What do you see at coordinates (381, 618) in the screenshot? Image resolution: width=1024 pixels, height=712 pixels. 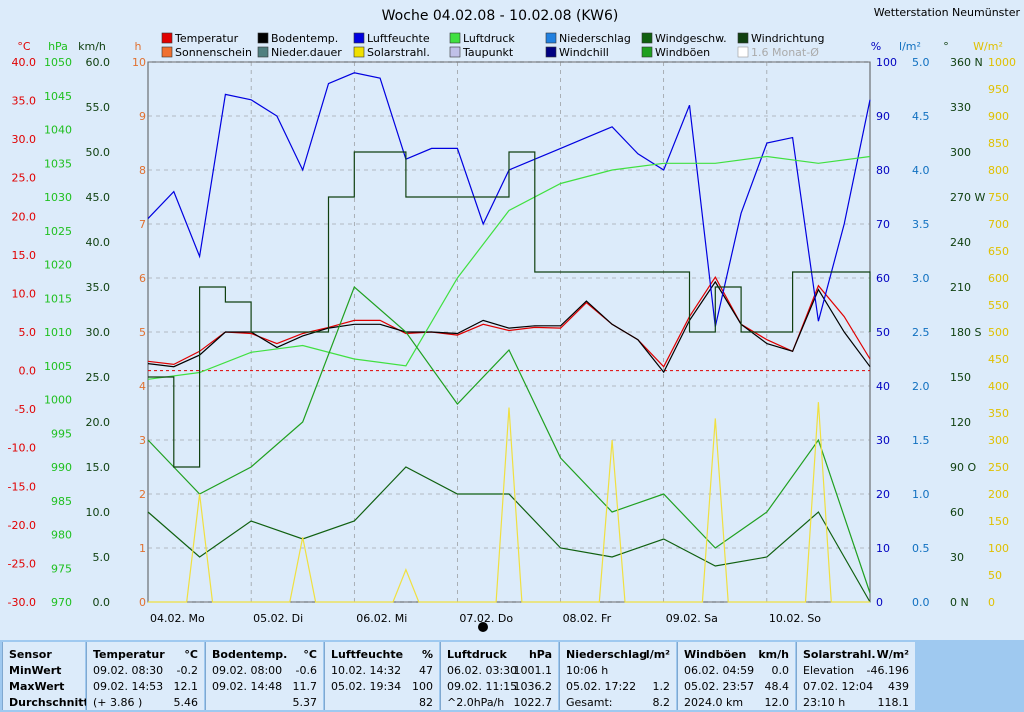 I see `x-tick: 06.02. Mi` at bounding box center [381, 618].